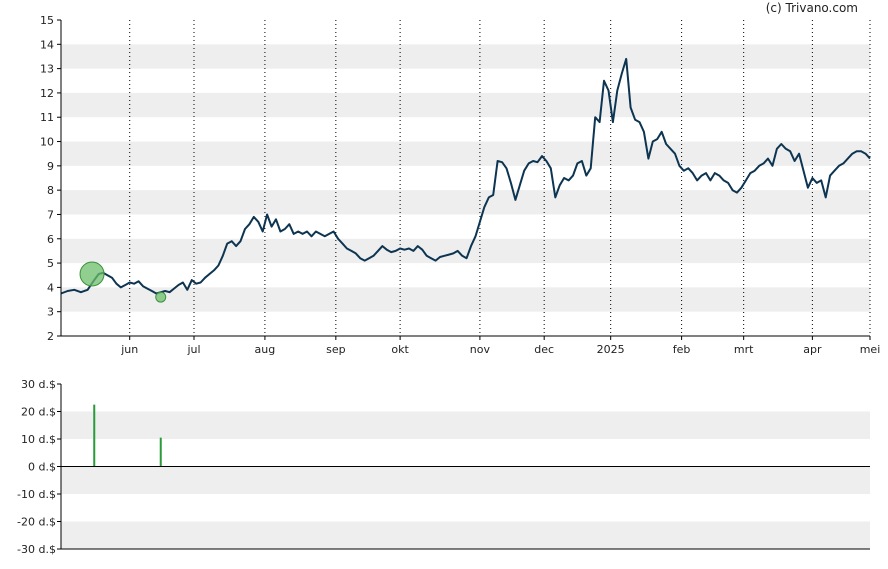  Describe the element at coordinates (744, 349) in the screenshot. I see `x-tick-label: mrt` at that location.